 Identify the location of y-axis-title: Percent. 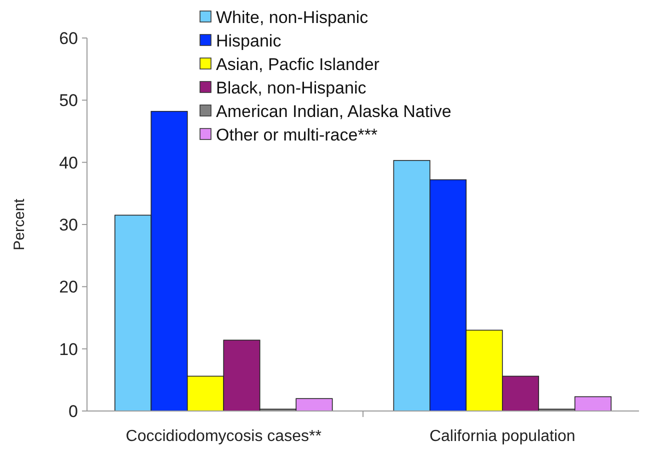
(19, 224).